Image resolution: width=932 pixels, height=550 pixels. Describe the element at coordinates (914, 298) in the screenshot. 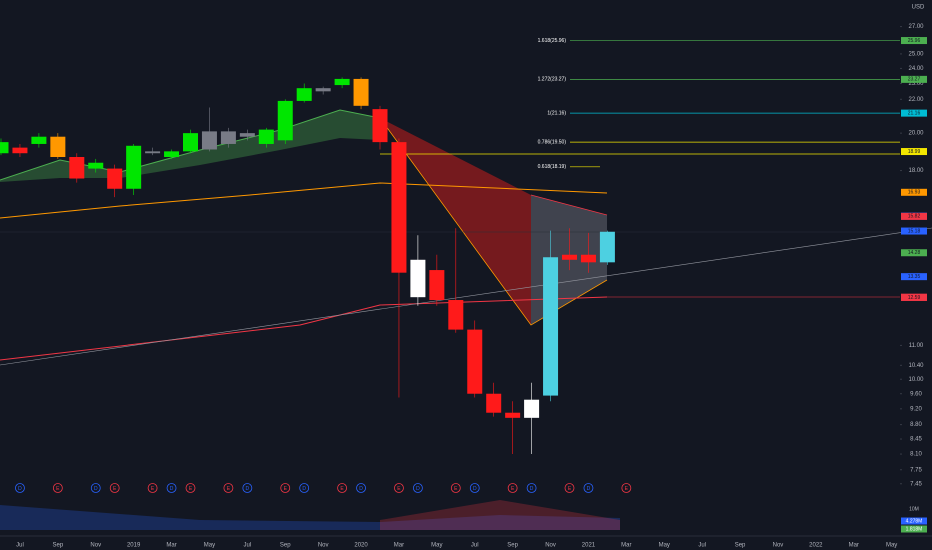

I see `price-badge-label: 12.59` at that location.